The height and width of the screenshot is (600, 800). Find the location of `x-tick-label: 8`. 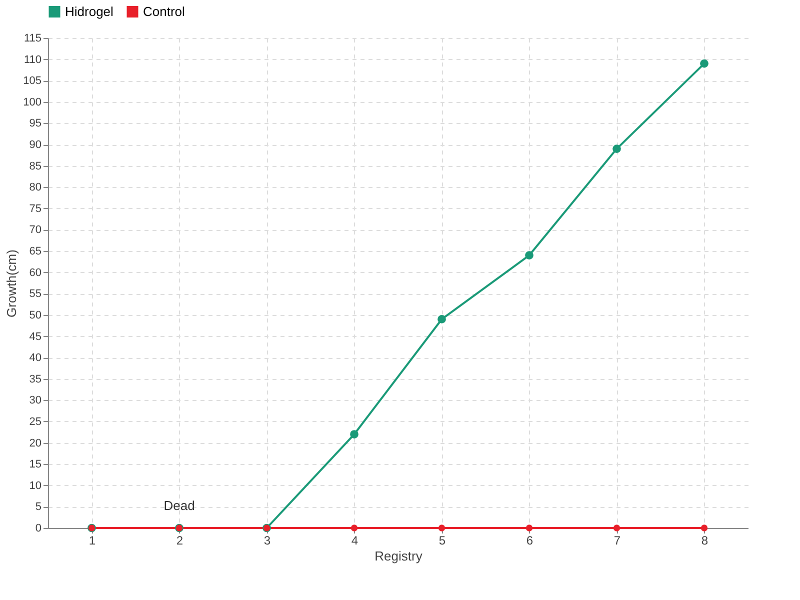

x-tick-label: 8 is located at coordinates (704, 541).